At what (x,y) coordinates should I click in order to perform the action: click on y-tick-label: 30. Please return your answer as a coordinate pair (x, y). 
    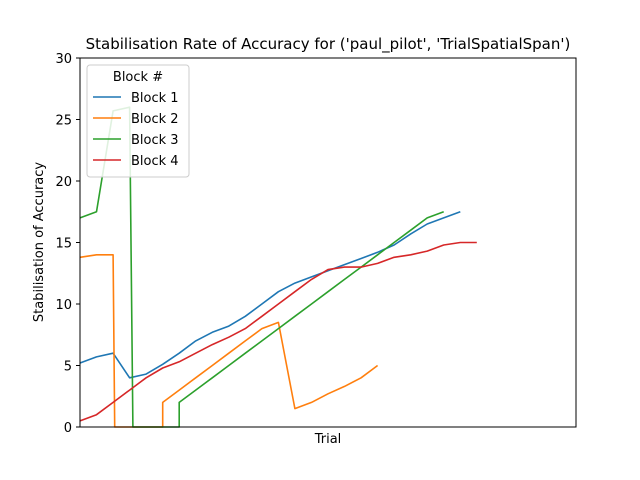
    Looking at the image, I should click on (63, 59).